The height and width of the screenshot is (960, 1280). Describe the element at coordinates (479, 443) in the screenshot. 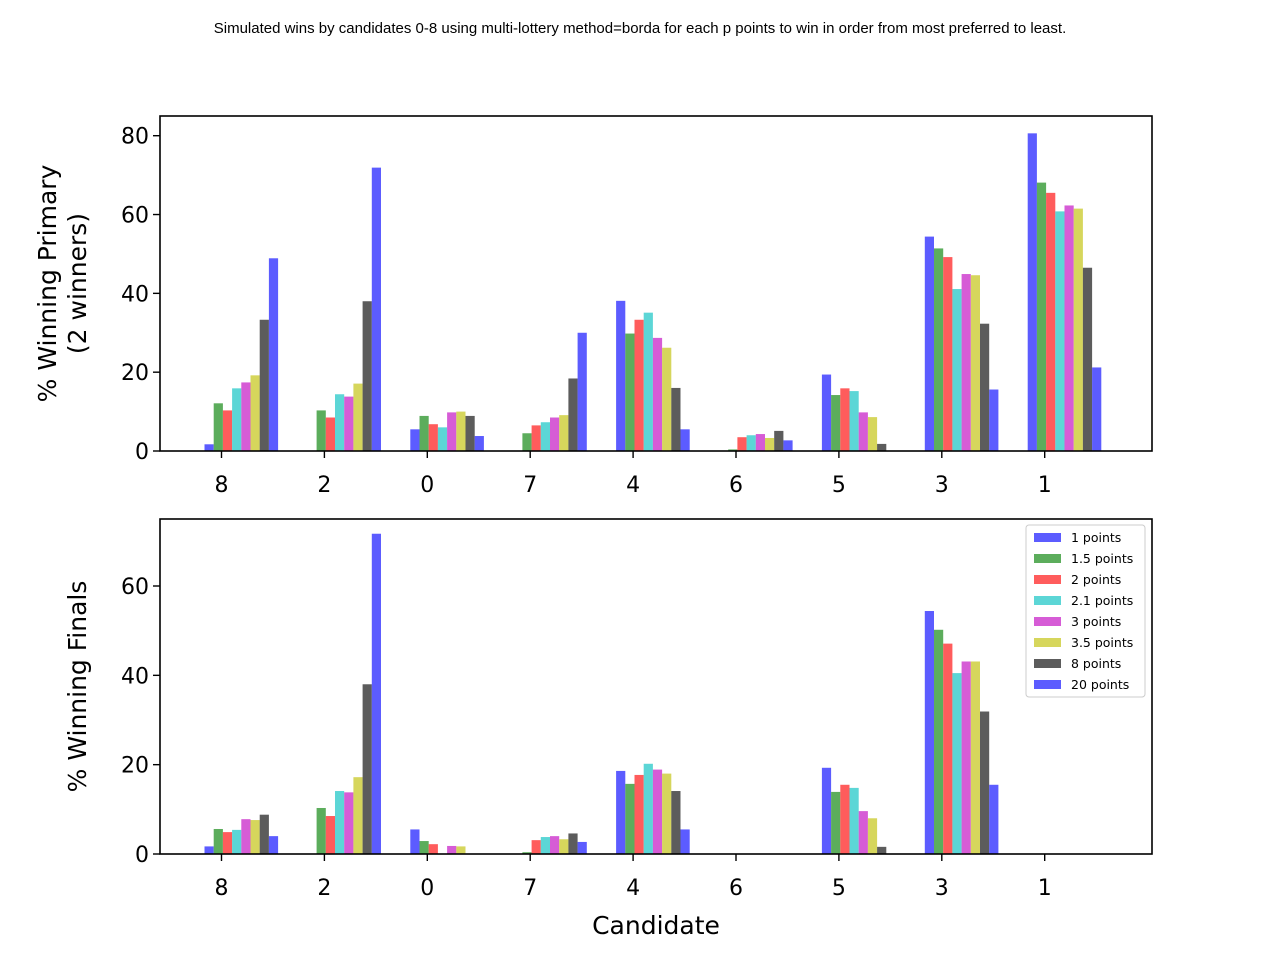

I see `bar-0-s8` at that location.